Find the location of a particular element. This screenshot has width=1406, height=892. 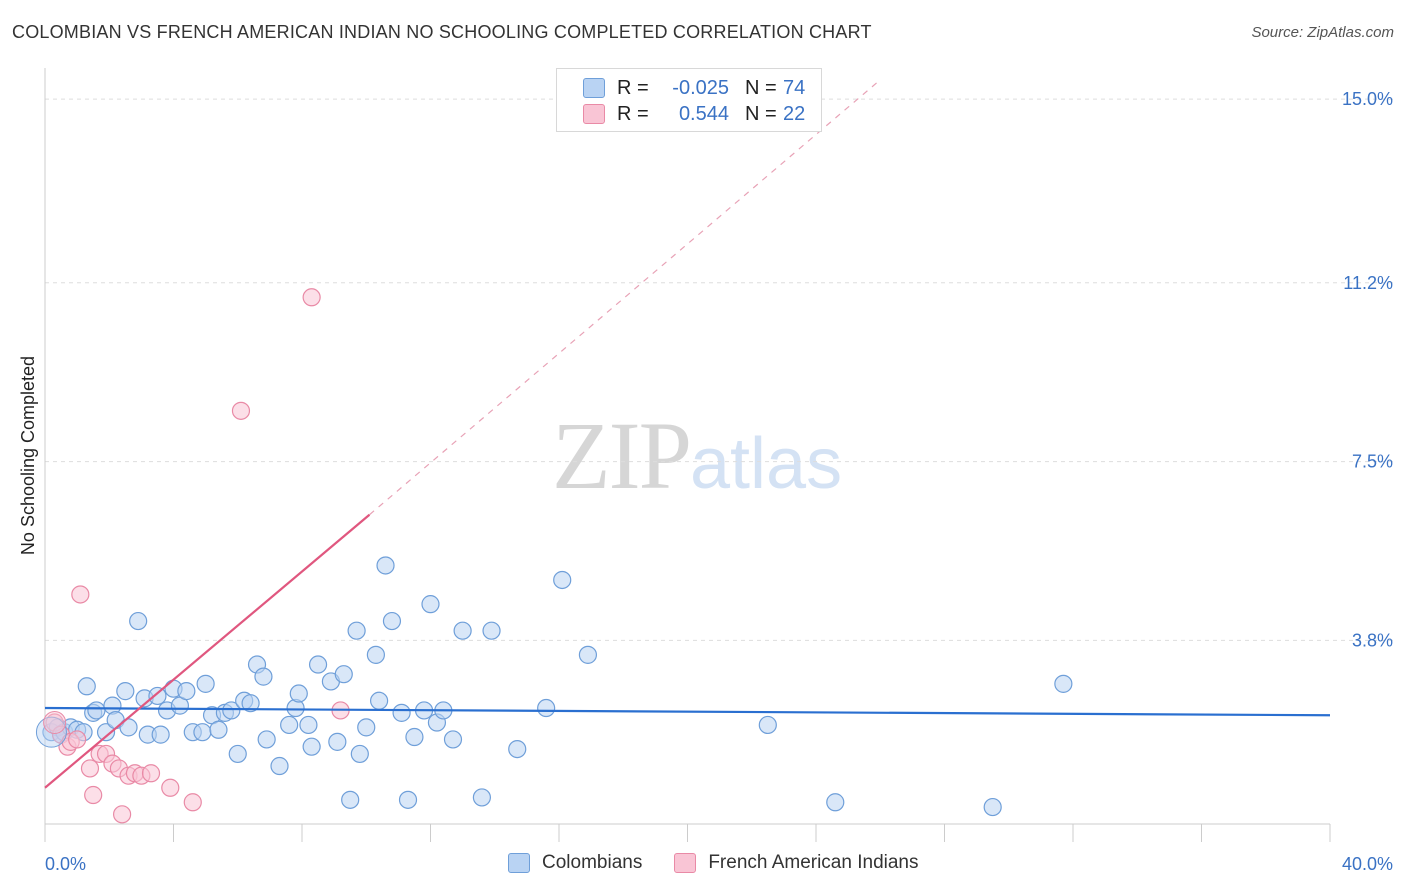

series-label-french-american-indians: French American Indians is located at coordinates (813, 862).